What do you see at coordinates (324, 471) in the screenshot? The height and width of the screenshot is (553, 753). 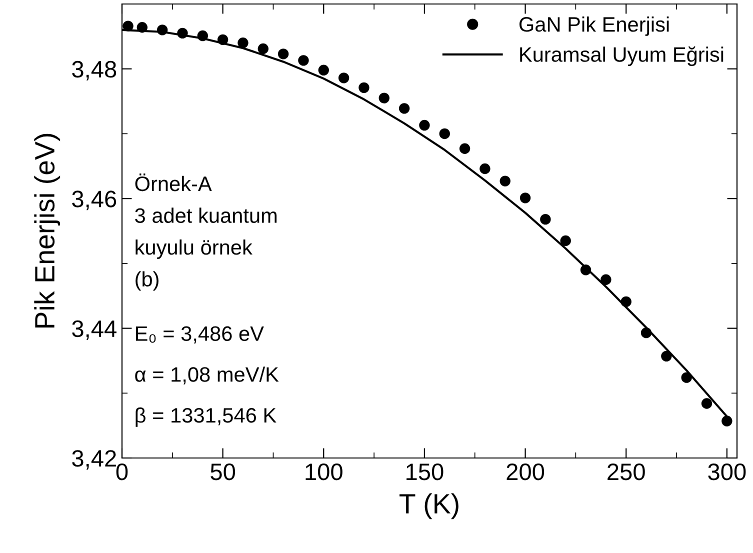 I see `x-tick-label: 100` at bounding box center [324, 471].